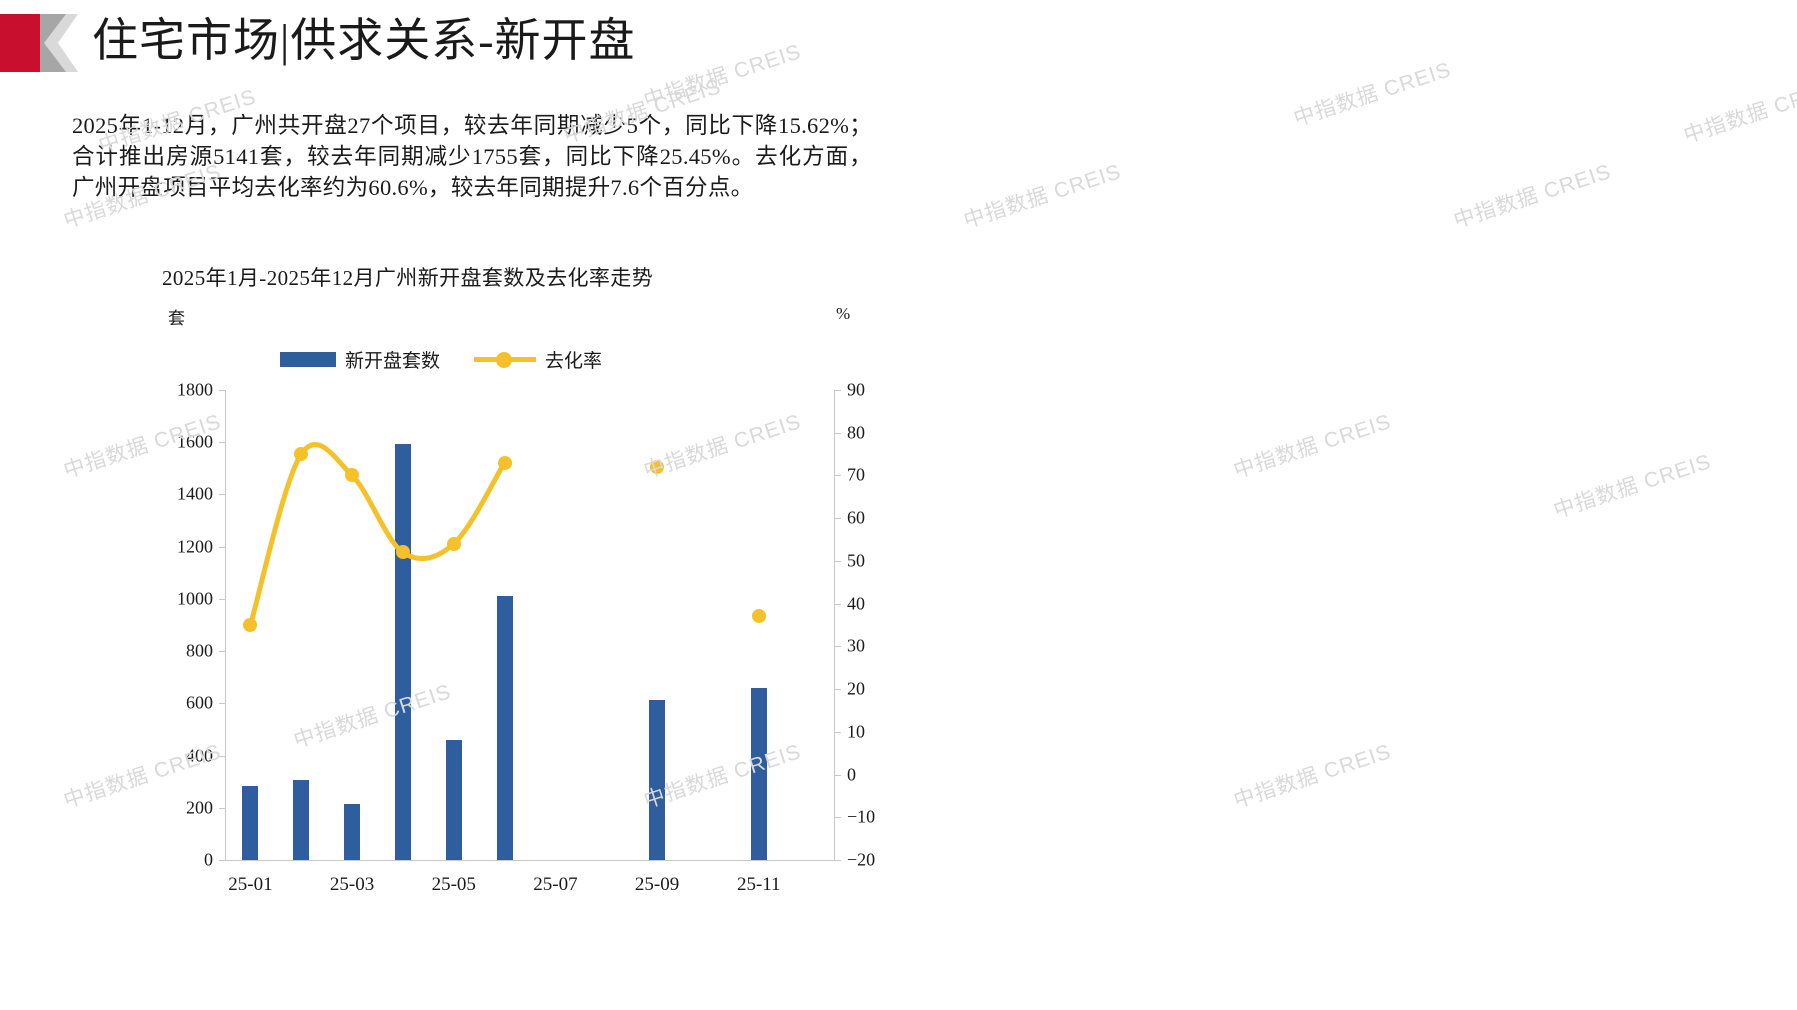 This screenshot has width=1797, height=1010. I want to click on x-axis-labels: 25-01 25-03 25-05 25-07 25-09 25-11, so click(530, 889).